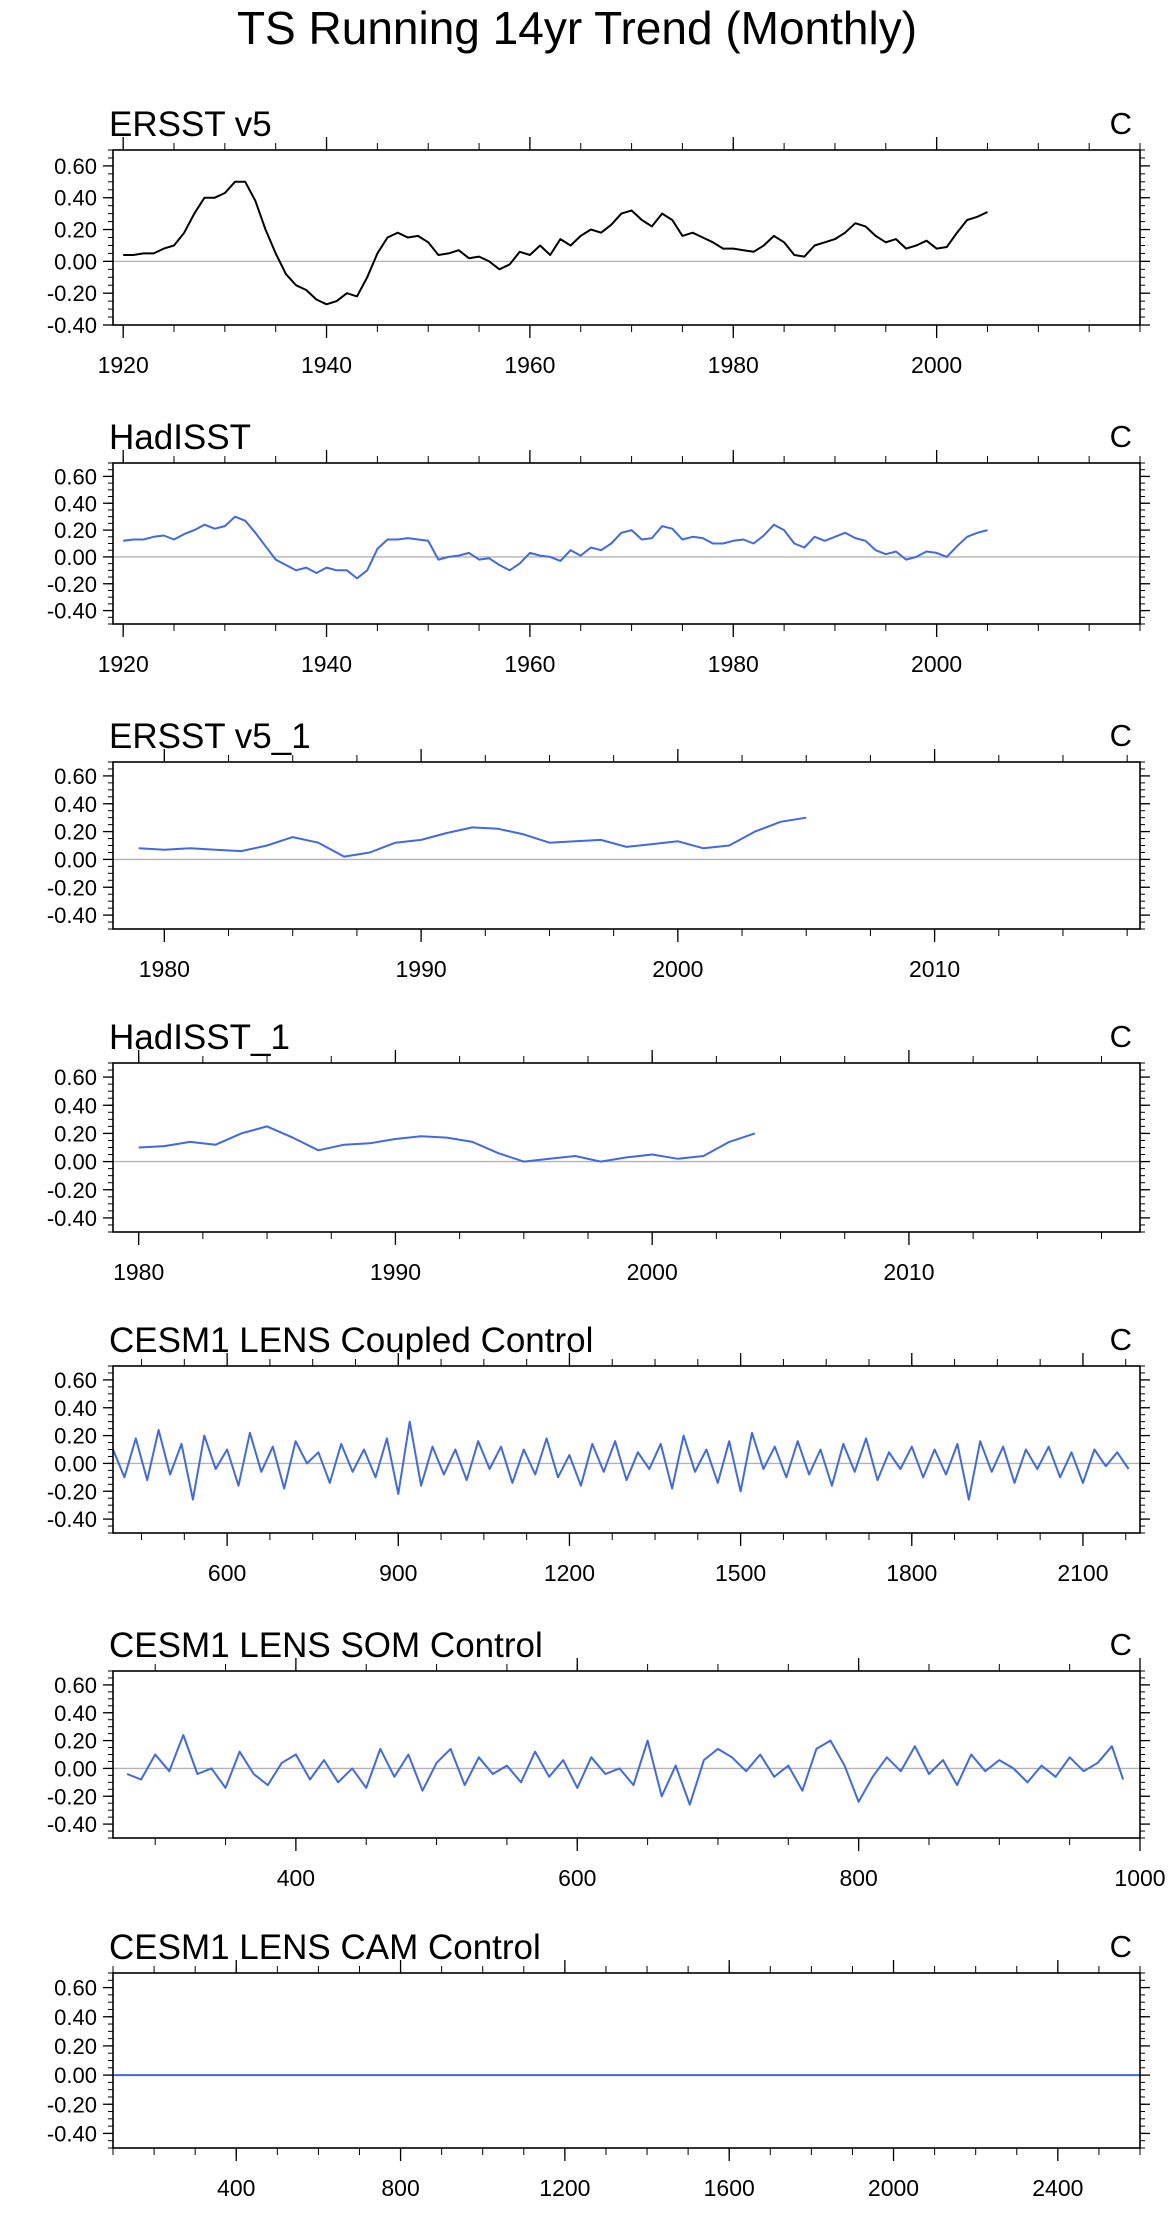 The image size is (1175, 2215). What do you see at coordinates (199, 1037) in the screenshot?
I see `panel-title: HadISST_1` at bounding box center [199, 1037].